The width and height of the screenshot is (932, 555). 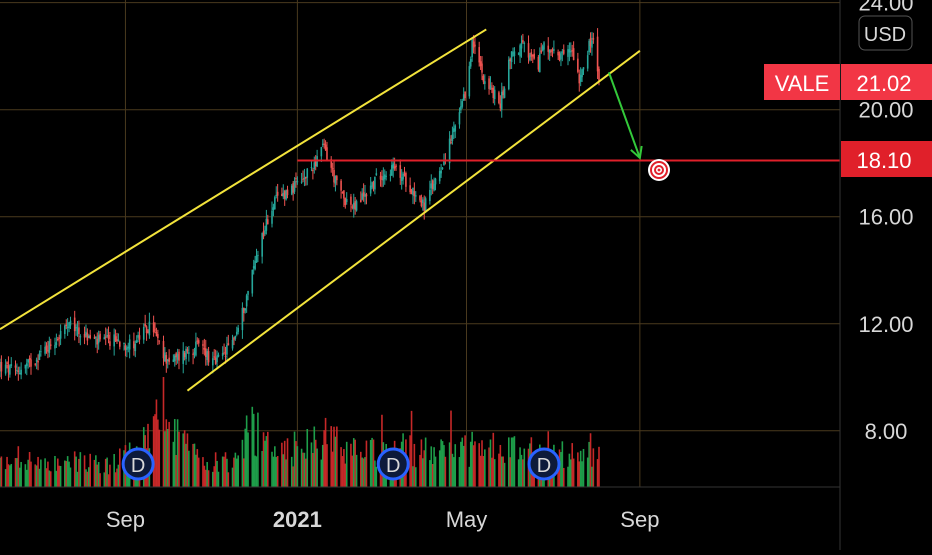 What do you see at coordinates (544, 466) in the screenshot?
I see `dividend-marker-label: D` at bounding box center [544, 466].